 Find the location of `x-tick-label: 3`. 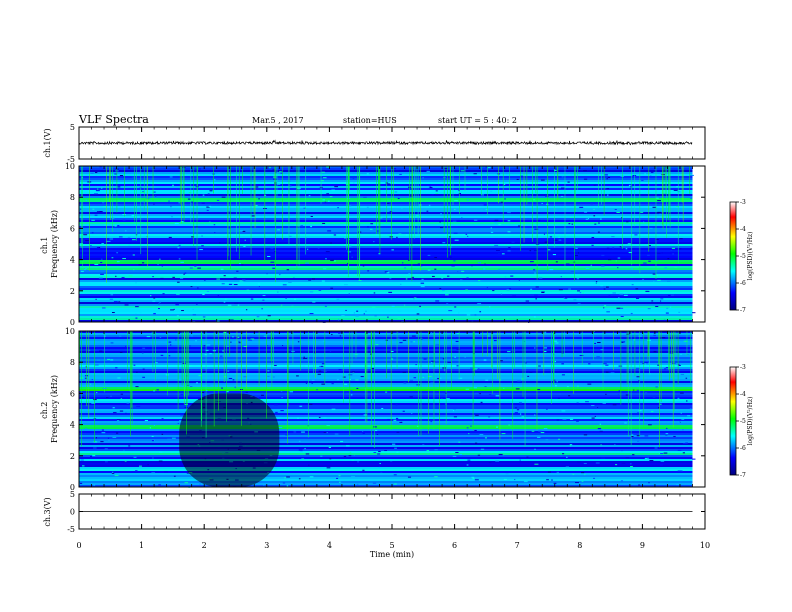

x-tick-label: 3 is located at coordinates (266, 545).